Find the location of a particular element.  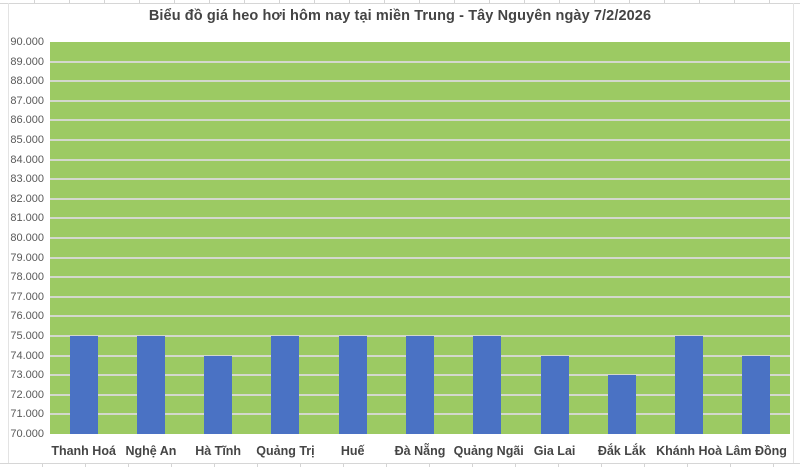

spreadsheet-gridline-top is located at coordinates (400, 3).